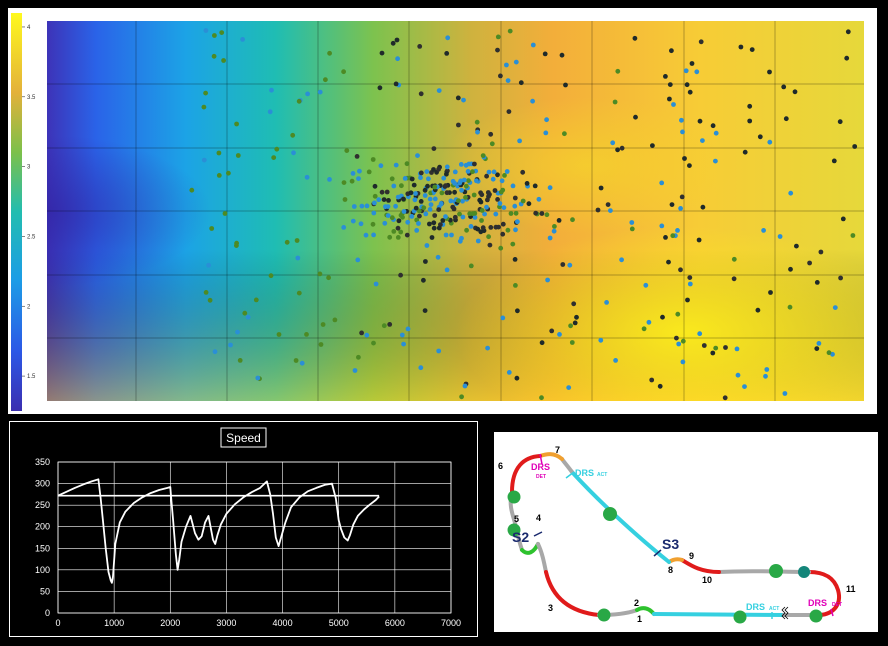 This screenshot has width=888, height=646. Describe the element at coordinates (774, 609) in the screenshot. I see `drs-activation-sub-bottom: ACT` at that location.